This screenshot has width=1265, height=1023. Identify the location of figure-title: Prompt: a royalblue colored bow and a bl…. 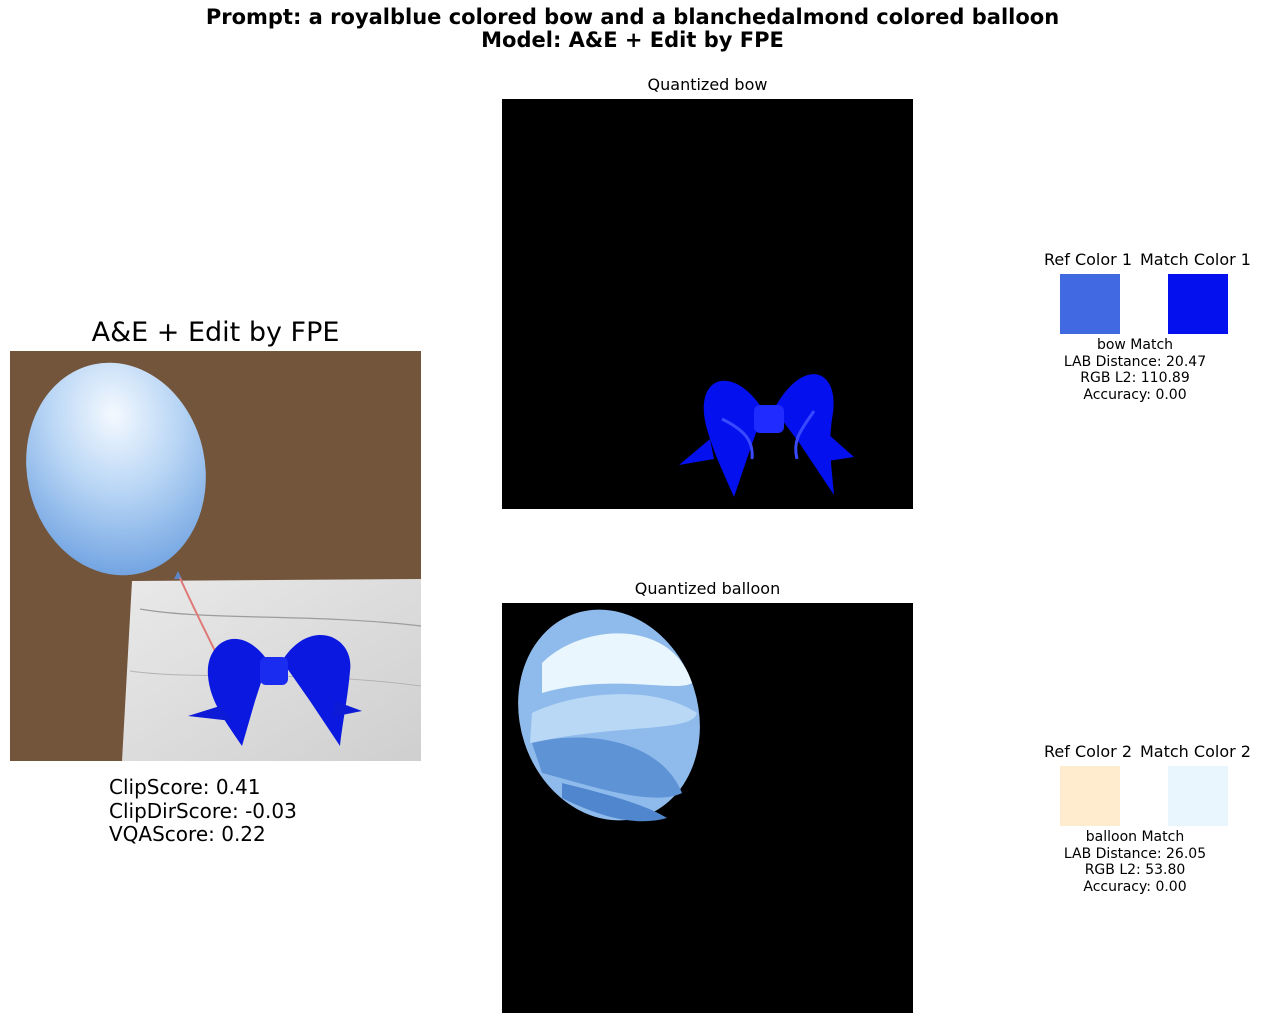
(632, 29).